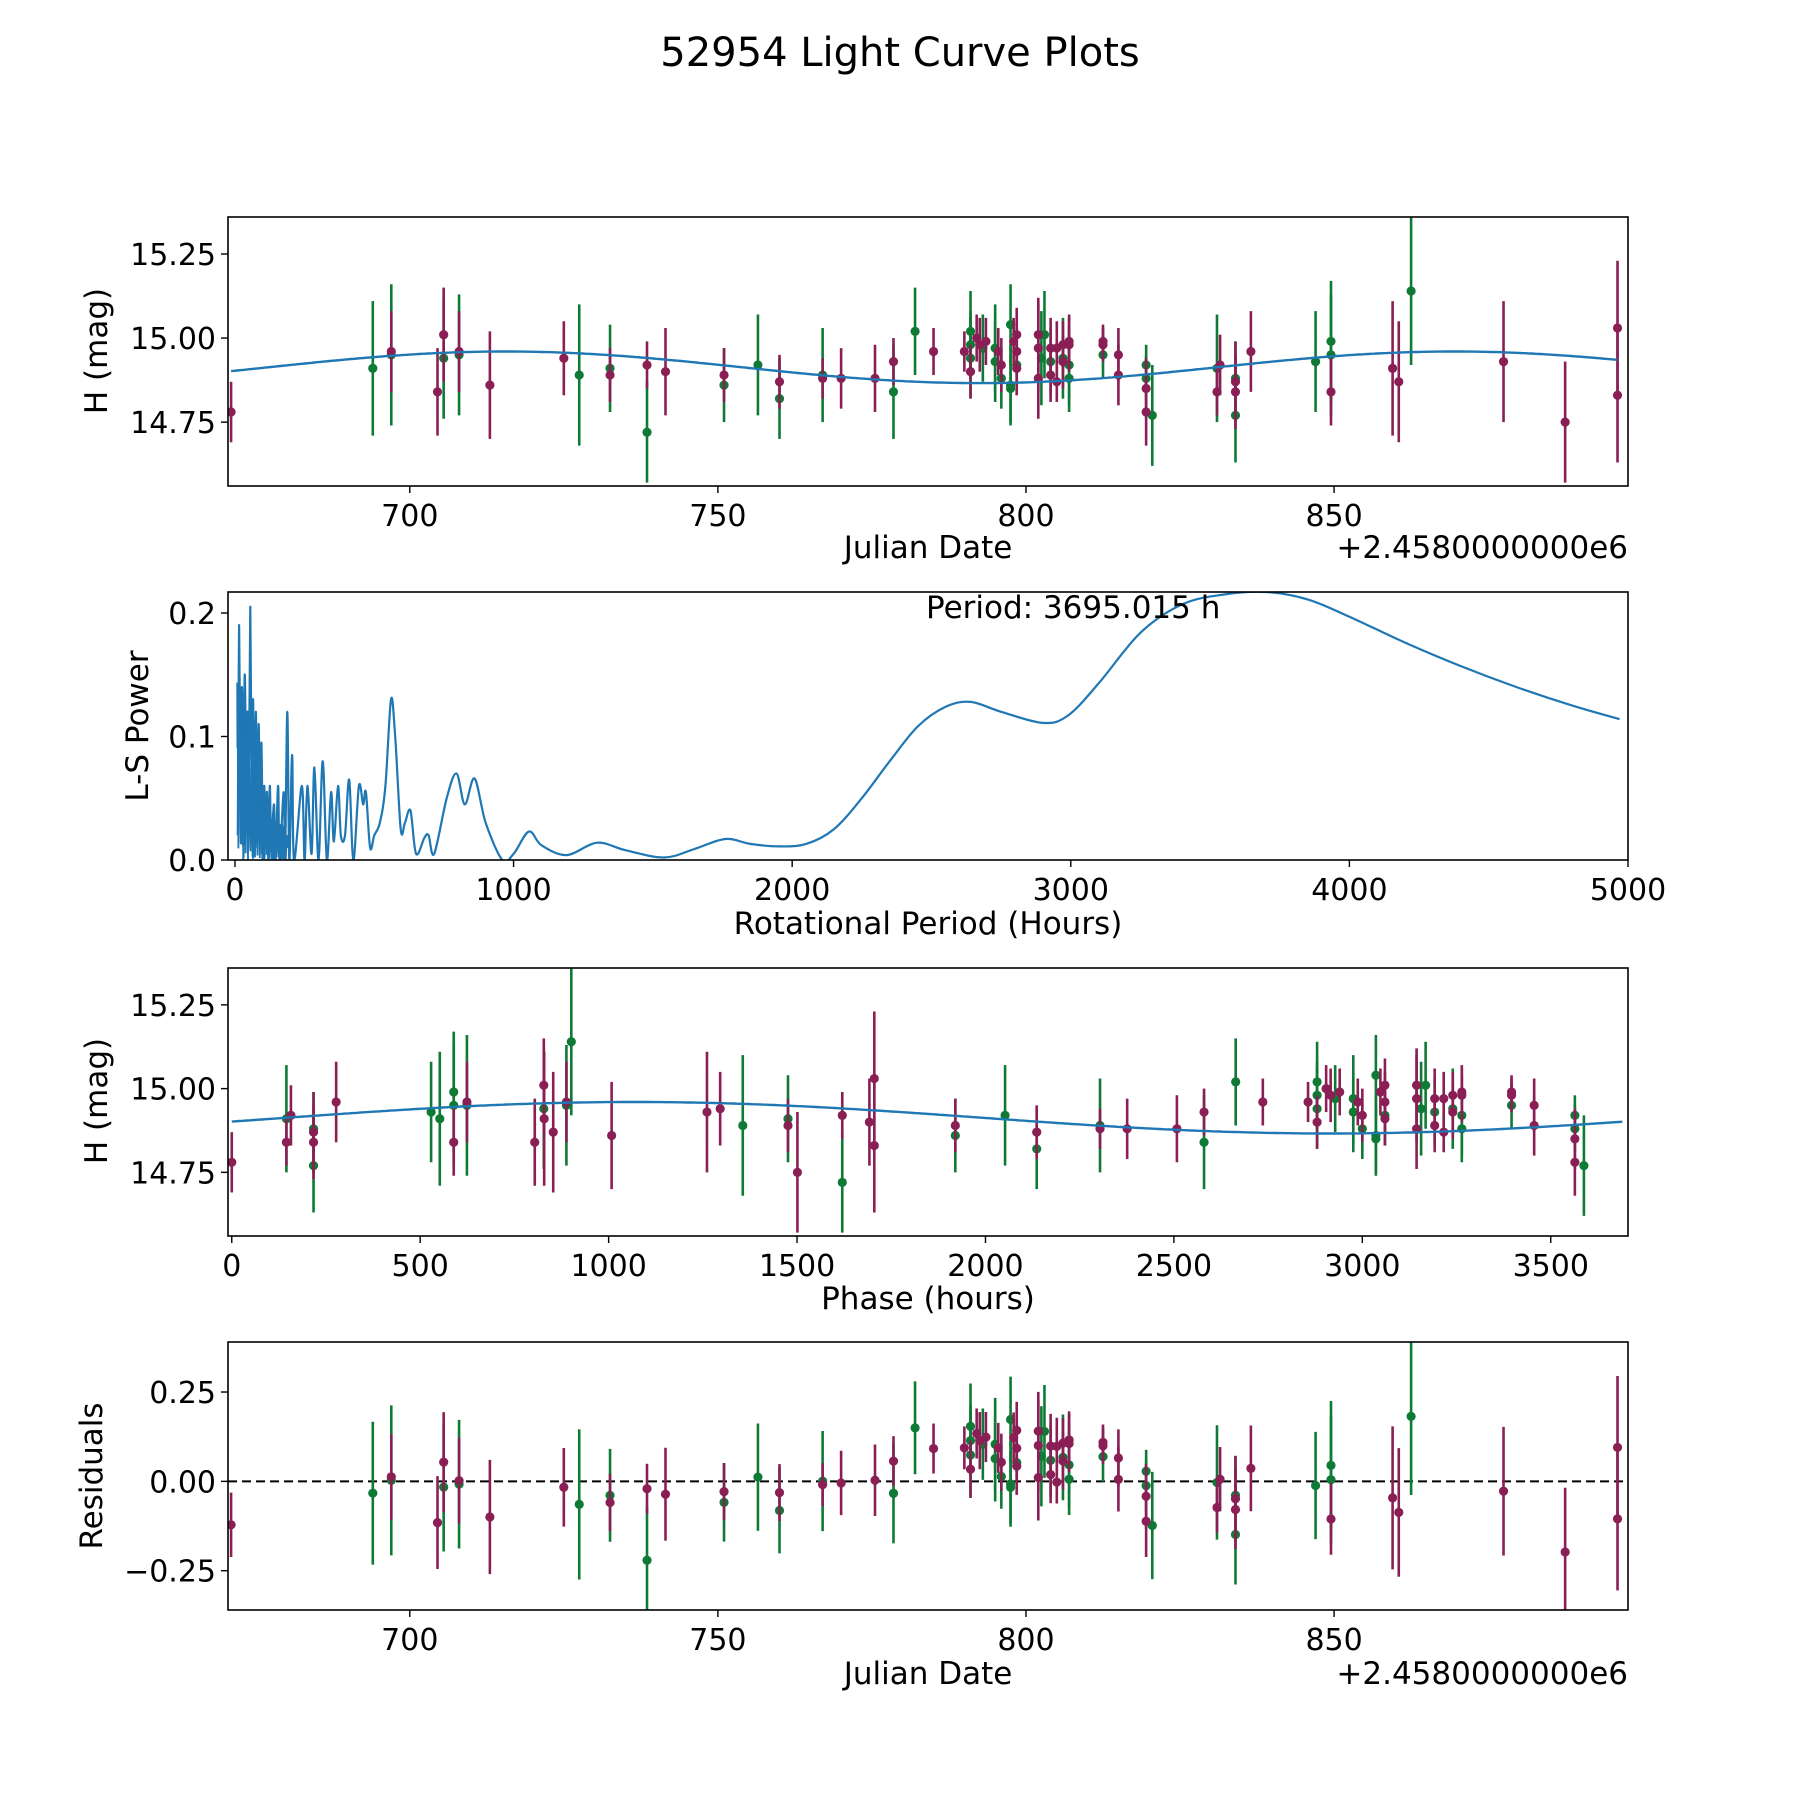  Describe the element at coordinates (1362, 1266) in the screenshot. I see `phase-folded-xtick-label: 3000` at that location.